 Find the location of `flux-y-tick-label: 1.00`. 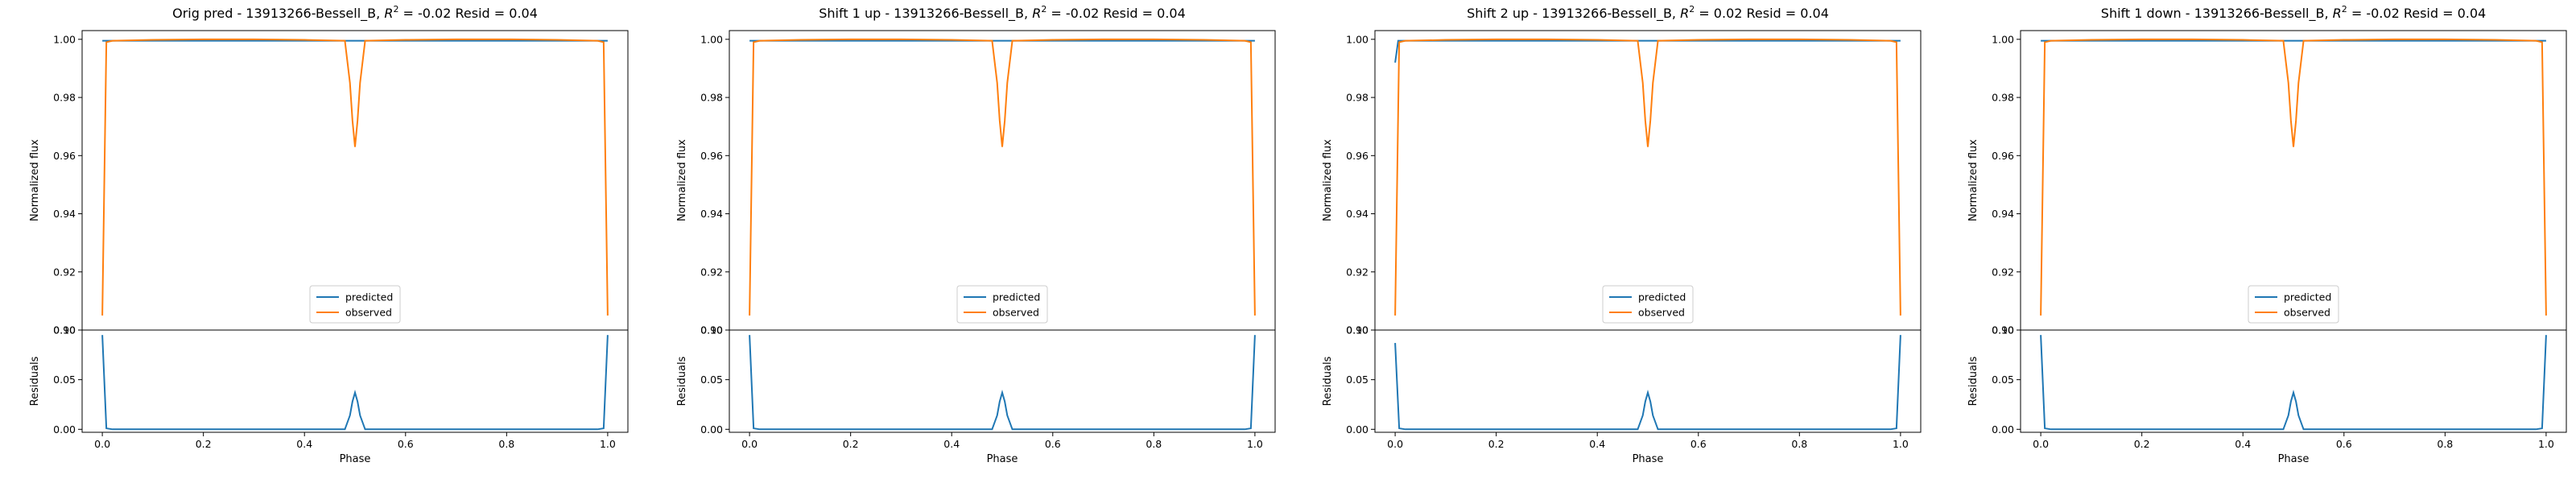

flux-y-tick-label: 1.00 is located at coordinates (2003, 39).